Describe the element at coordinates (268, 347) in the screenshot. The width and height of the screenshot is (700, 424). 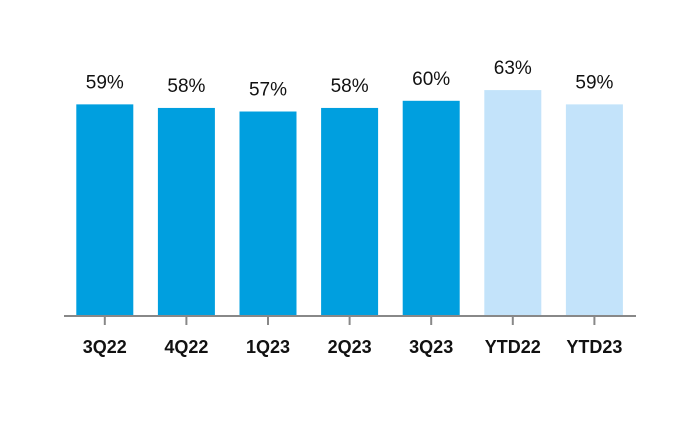
I see `x-tick-label: 1Q23` at that location.